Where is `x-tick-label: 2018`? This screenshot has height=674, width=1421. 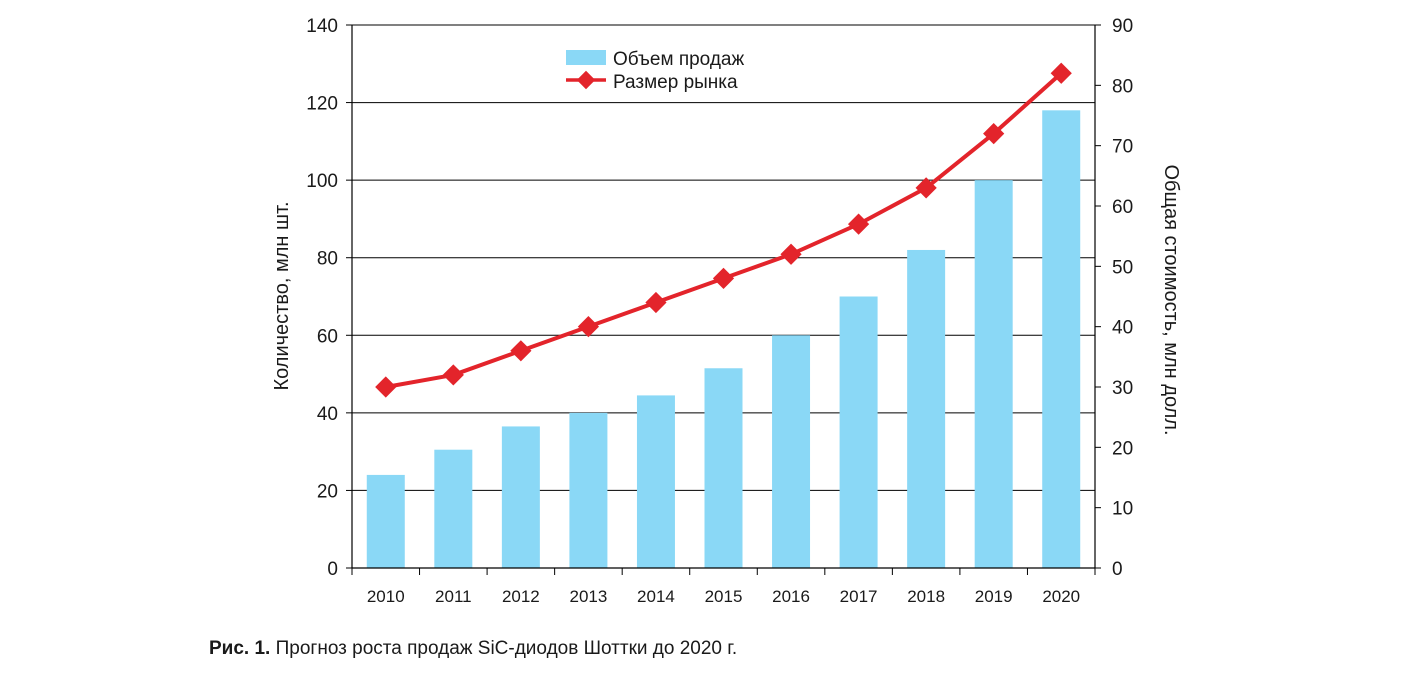 x-tick-label: 2018 is located at coordinates (926, 596).